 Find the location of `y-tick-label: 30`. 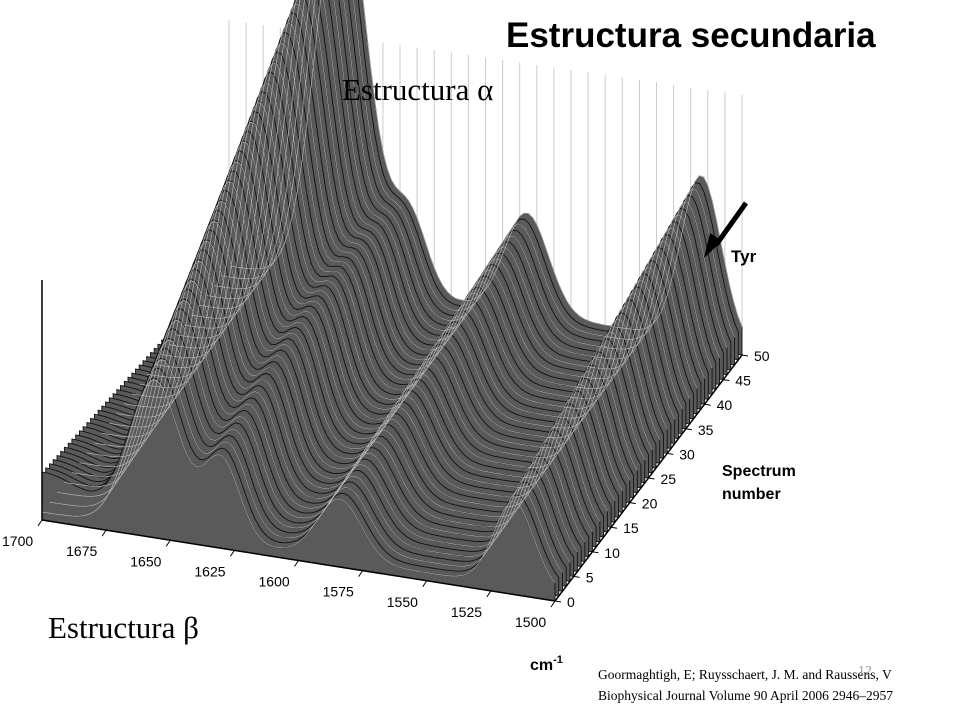

y-tick-label: 30 is located at coordinates (687, 454).